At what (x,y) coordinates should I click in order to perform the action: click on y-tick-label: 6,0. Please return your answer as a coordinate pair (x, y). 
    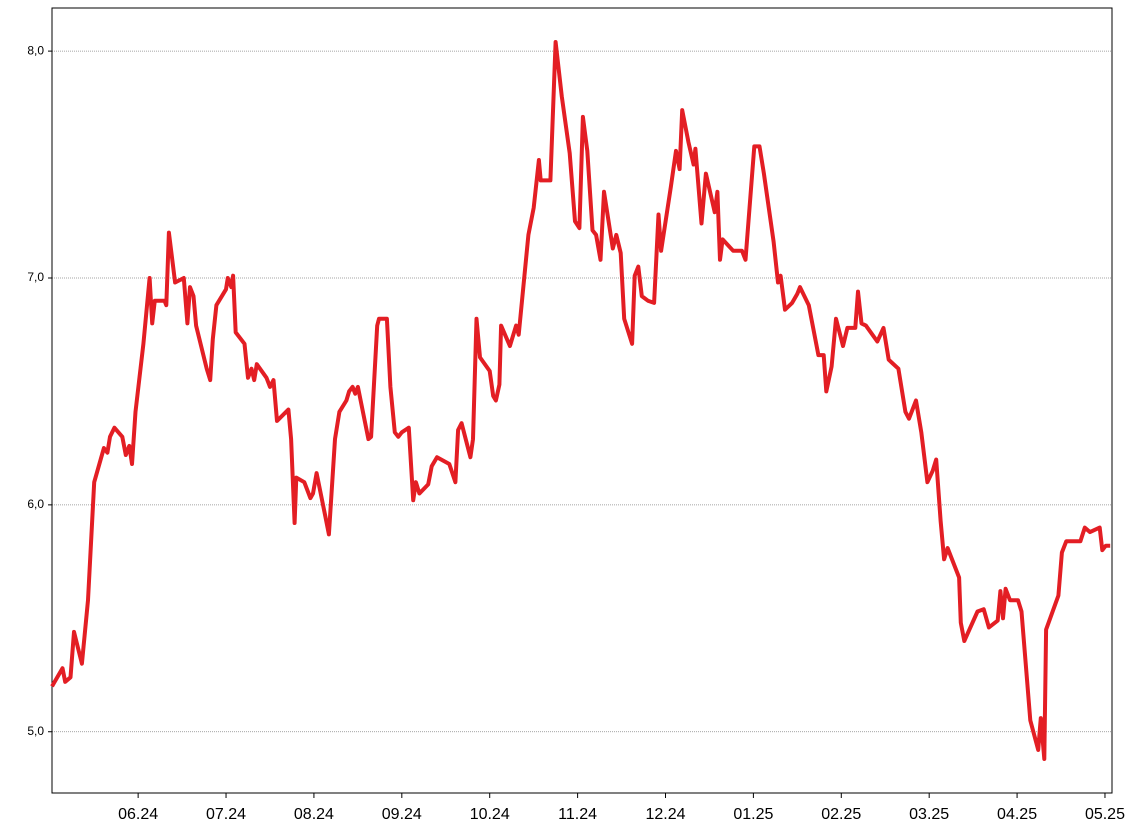
    Looking at the image, I should click on (35, 504).